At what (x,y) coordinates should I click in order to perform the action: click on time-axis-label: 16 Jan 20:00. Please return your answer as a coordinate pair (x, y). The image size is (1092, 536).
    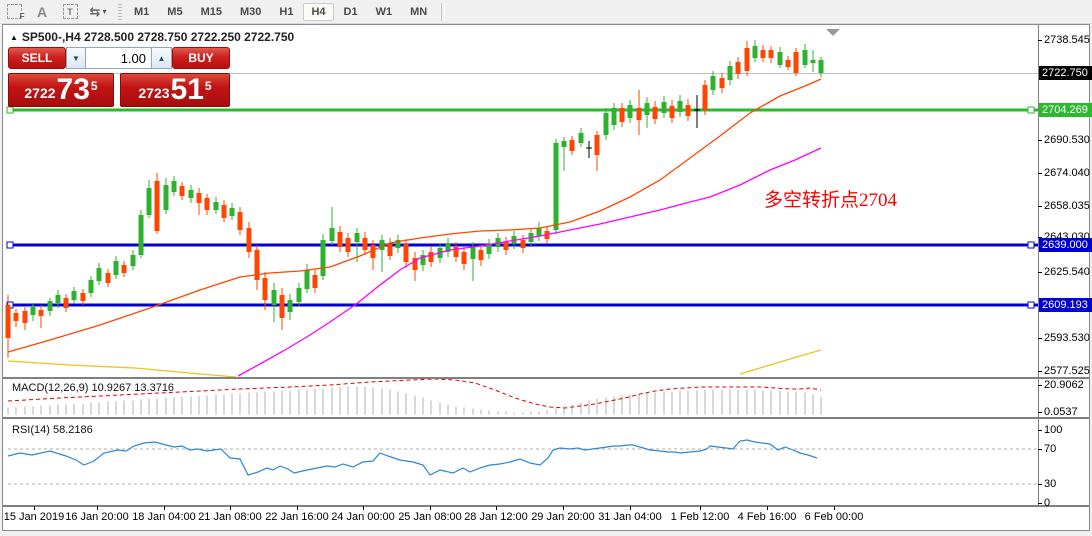
    Looking at the image, I should click on (97, 517).